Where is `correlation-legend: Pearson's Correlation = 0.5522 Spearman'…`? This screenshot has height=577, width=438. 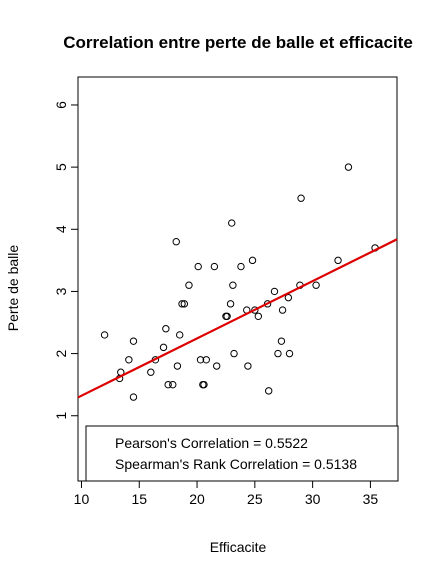 correlation-legend: Pearson's Correlation = 0.5522 Spearman'… is located at coordinates (242, 453).